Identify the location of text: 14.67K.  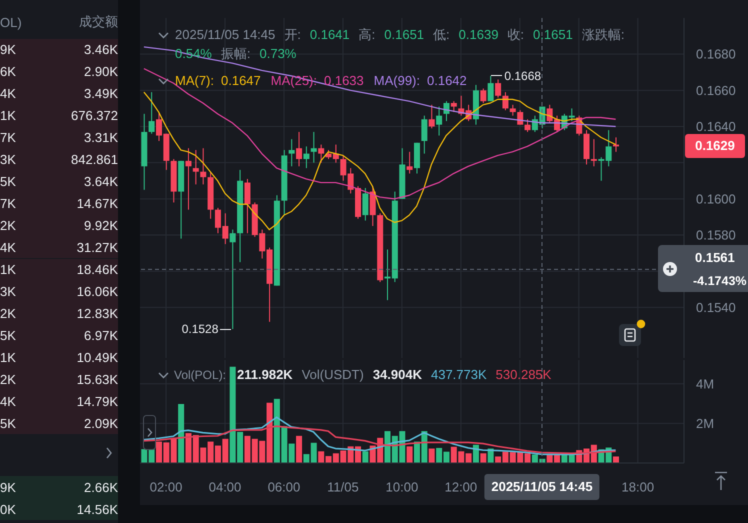
(97, 204).